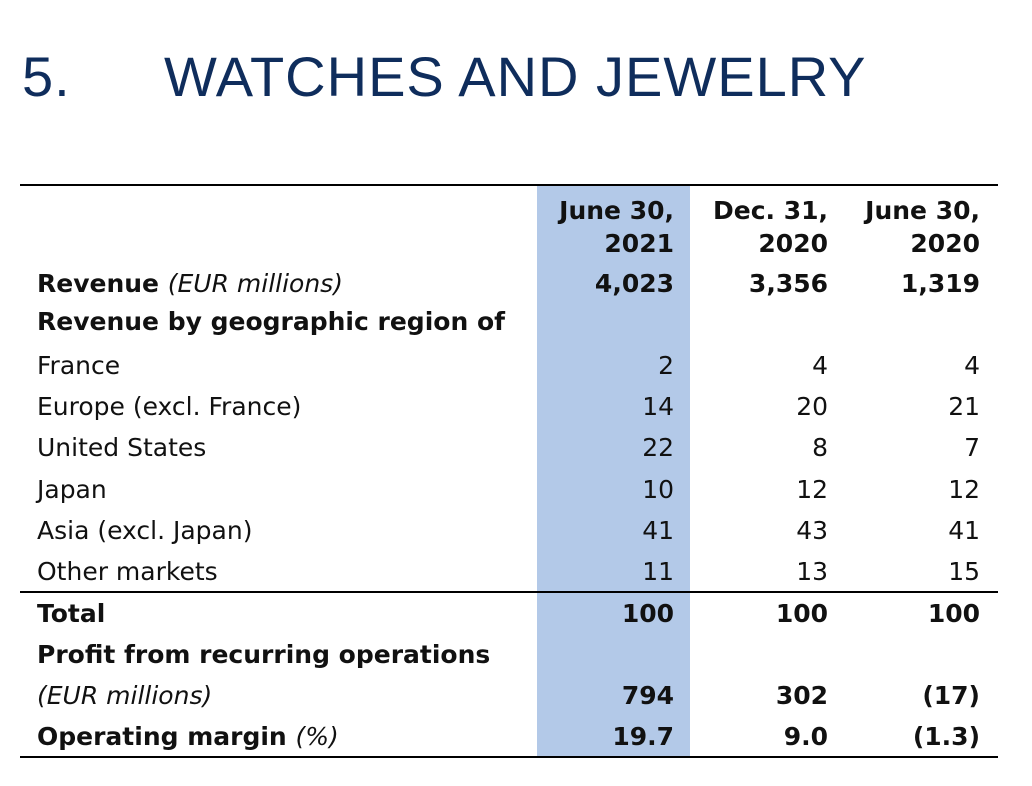 This screenshot has width=1032, height=786. Describe the element at coordinates (508, 736) in the screenshot. I see `table-row-operating-margin: Operating margin (%) 19.7 9.0 (1.3)` at that location.